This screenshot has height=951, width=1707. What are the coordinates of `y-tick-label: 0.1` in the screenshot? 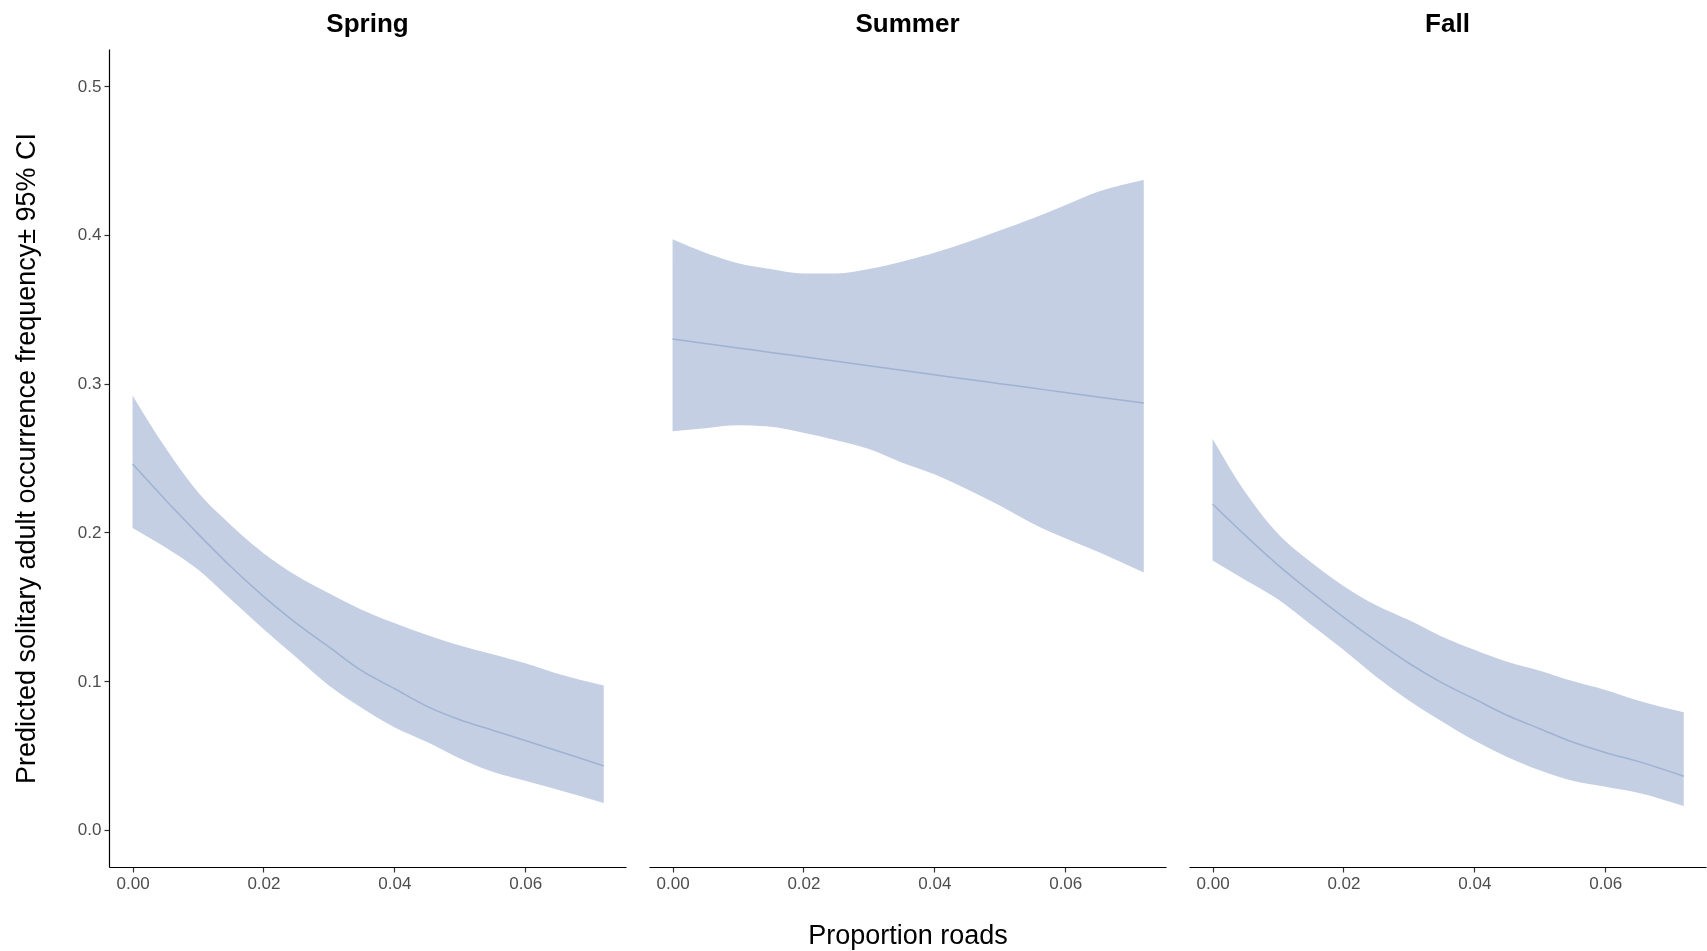 It's located at (89, 681).